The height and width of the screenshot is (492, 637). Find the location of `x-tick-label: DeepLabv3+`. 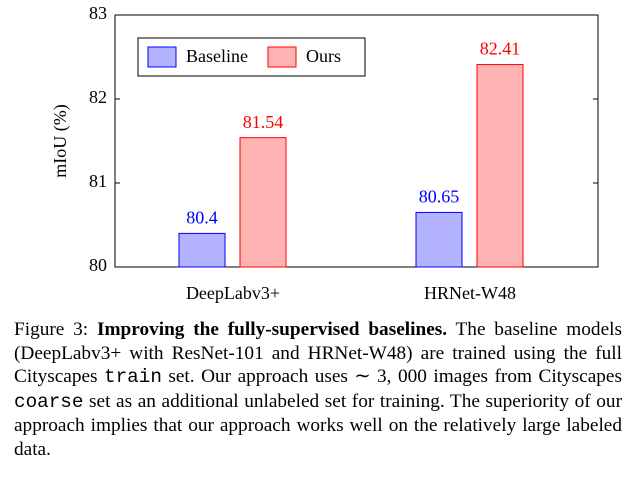

x-tick-label: DeepLabv3+ is located at coordinates (233, 293).